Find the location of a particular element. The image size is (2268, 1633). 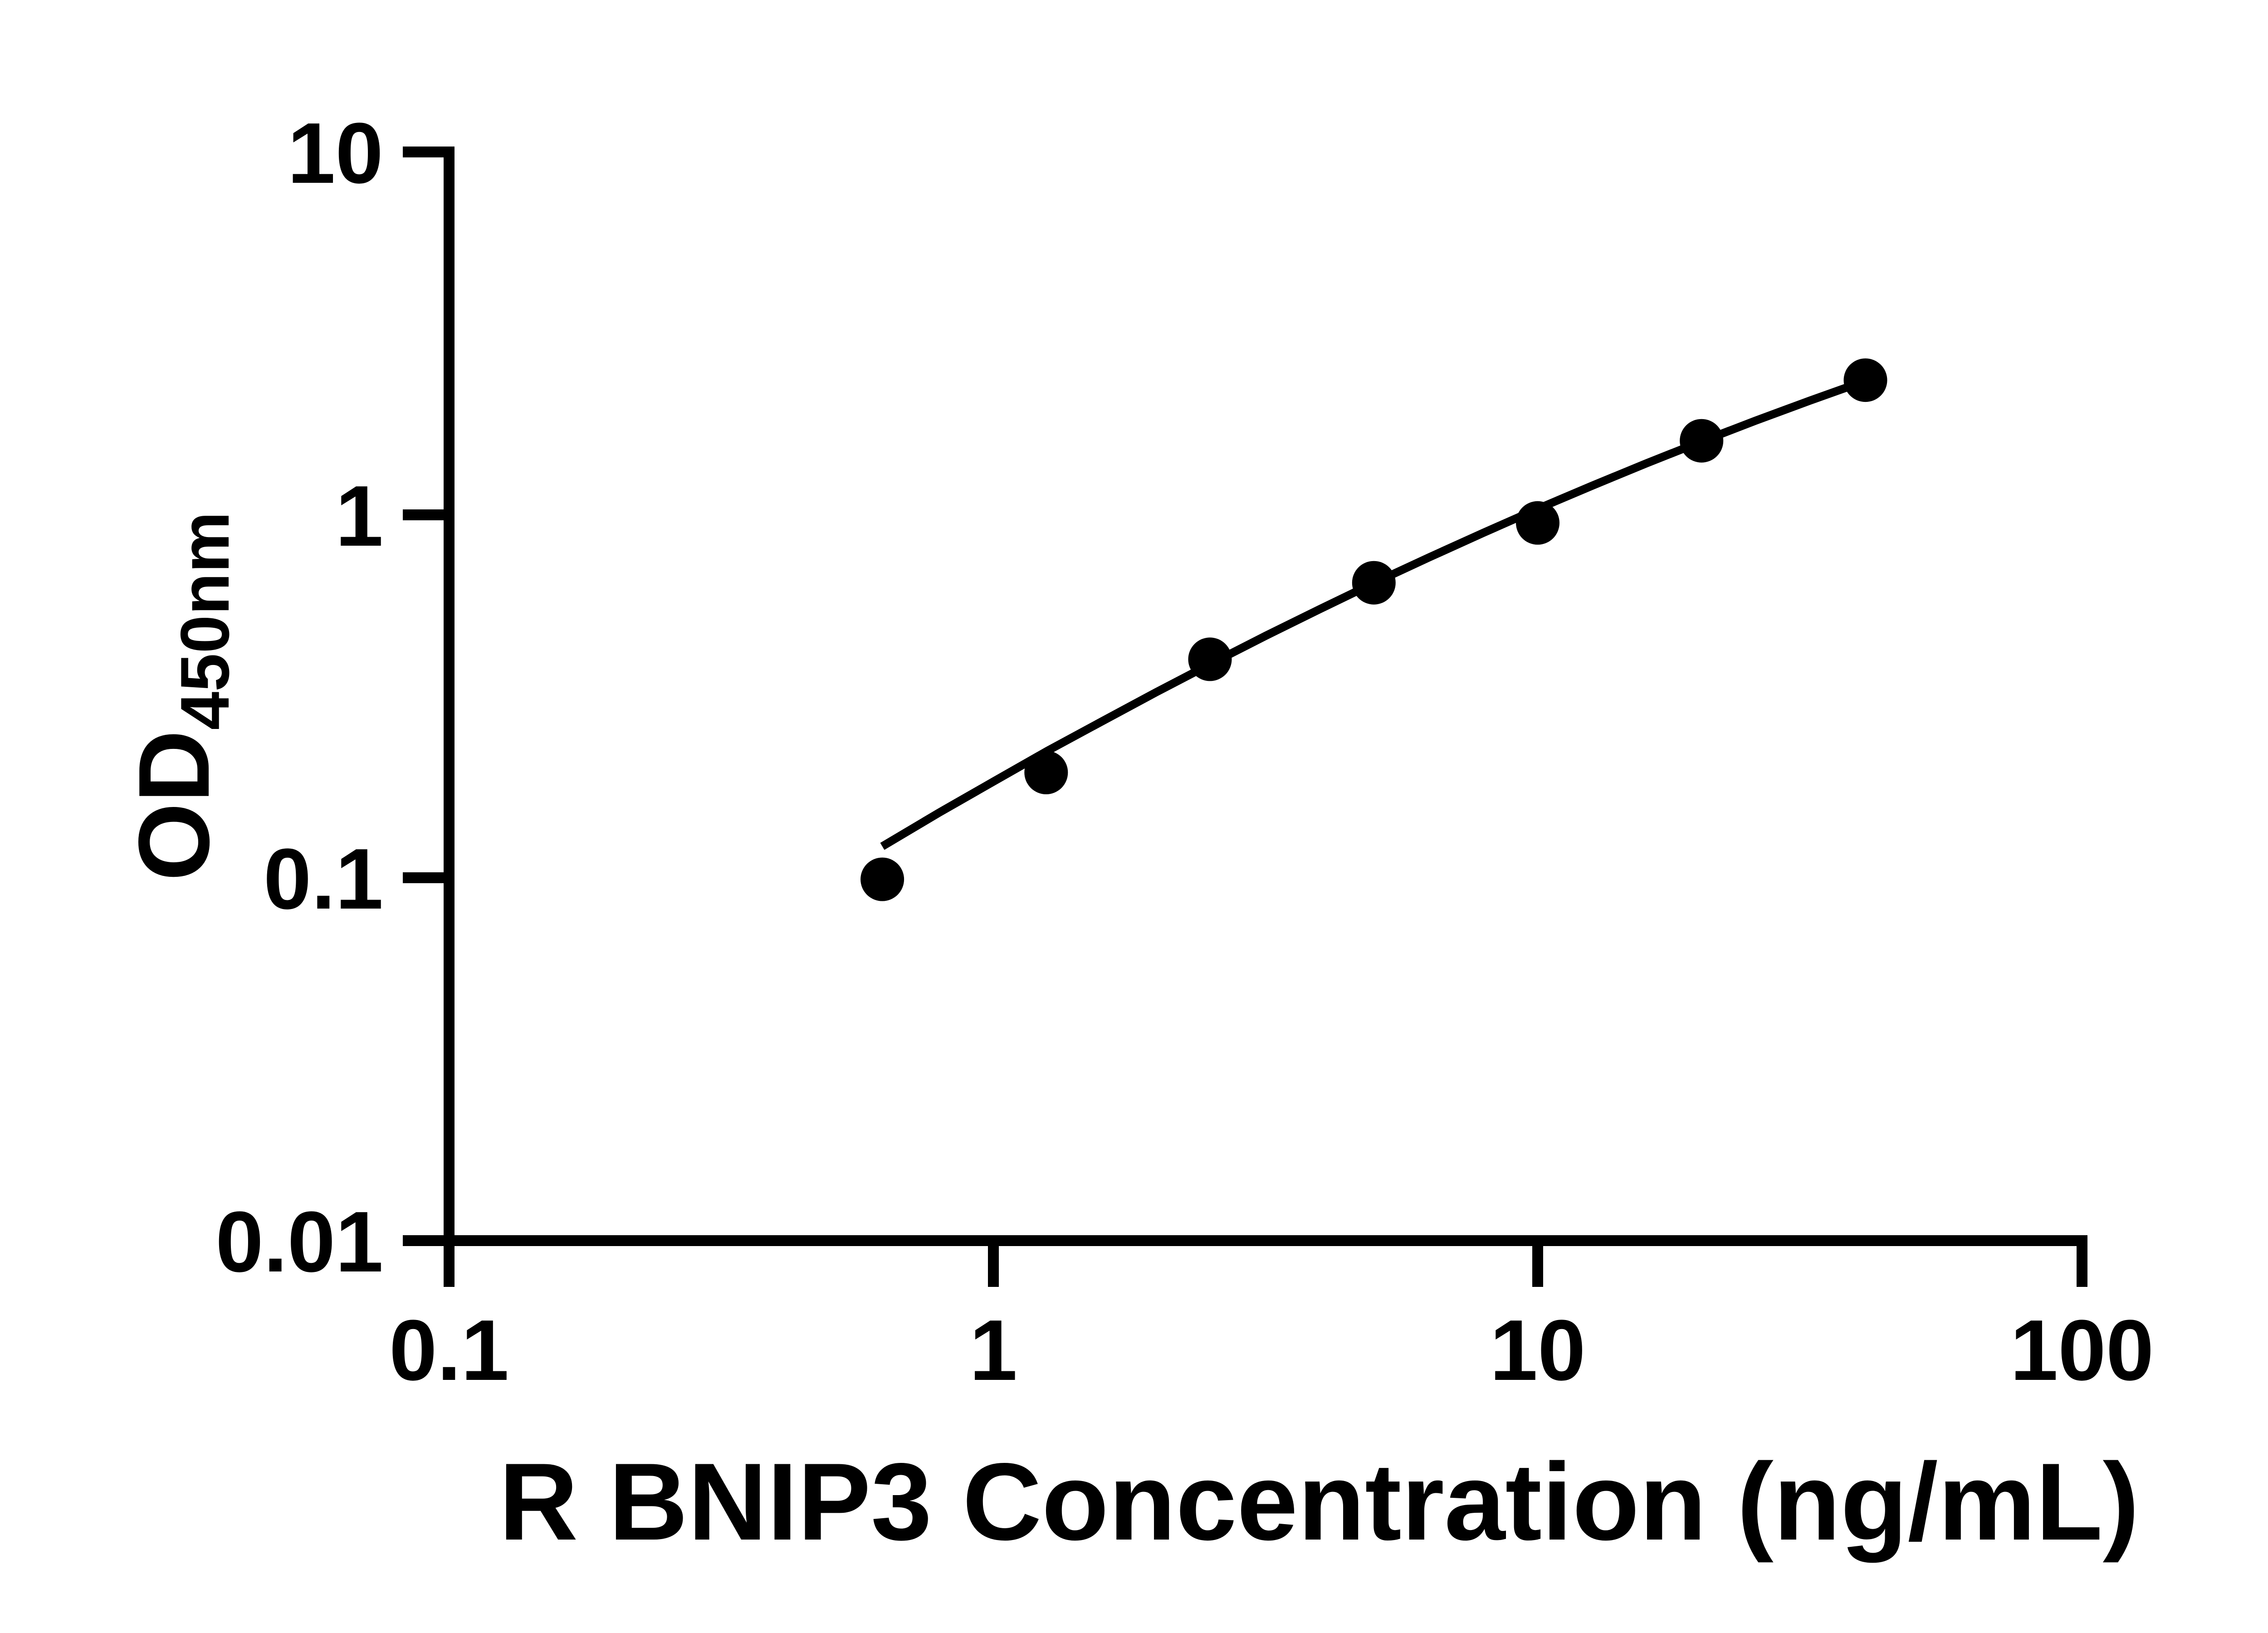

x-tick-label: 10 is located at coordinates (1537, 1350).